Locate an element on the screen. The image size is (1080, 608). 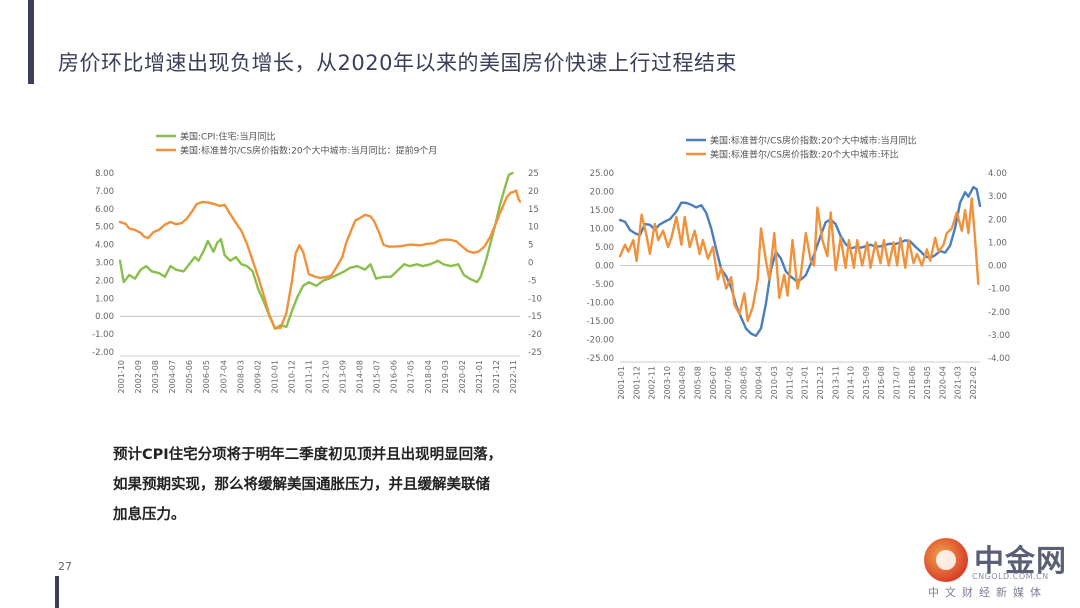
y-left-tick-label: -10.00 is located at coordinates (600, 304).